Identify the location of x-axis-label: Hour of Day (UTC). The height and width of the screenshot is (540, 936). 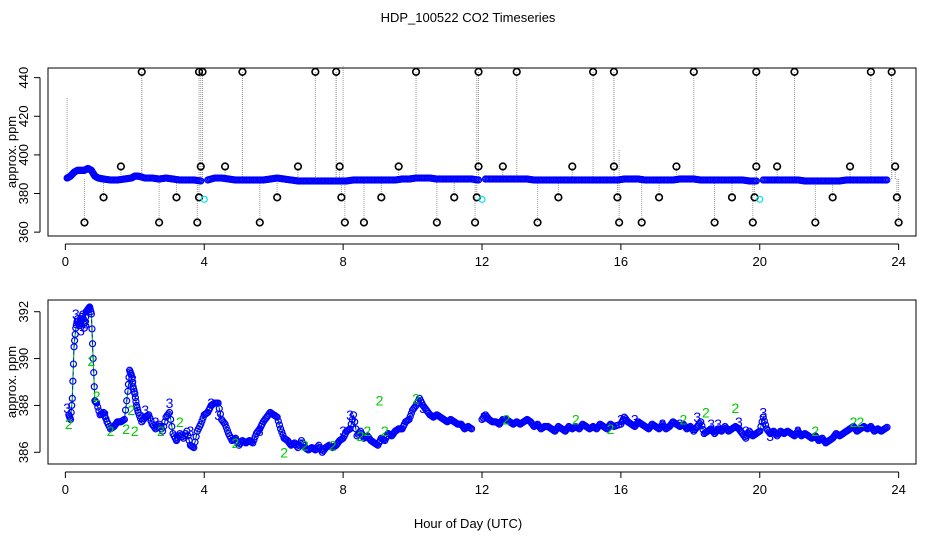
(468, 523).